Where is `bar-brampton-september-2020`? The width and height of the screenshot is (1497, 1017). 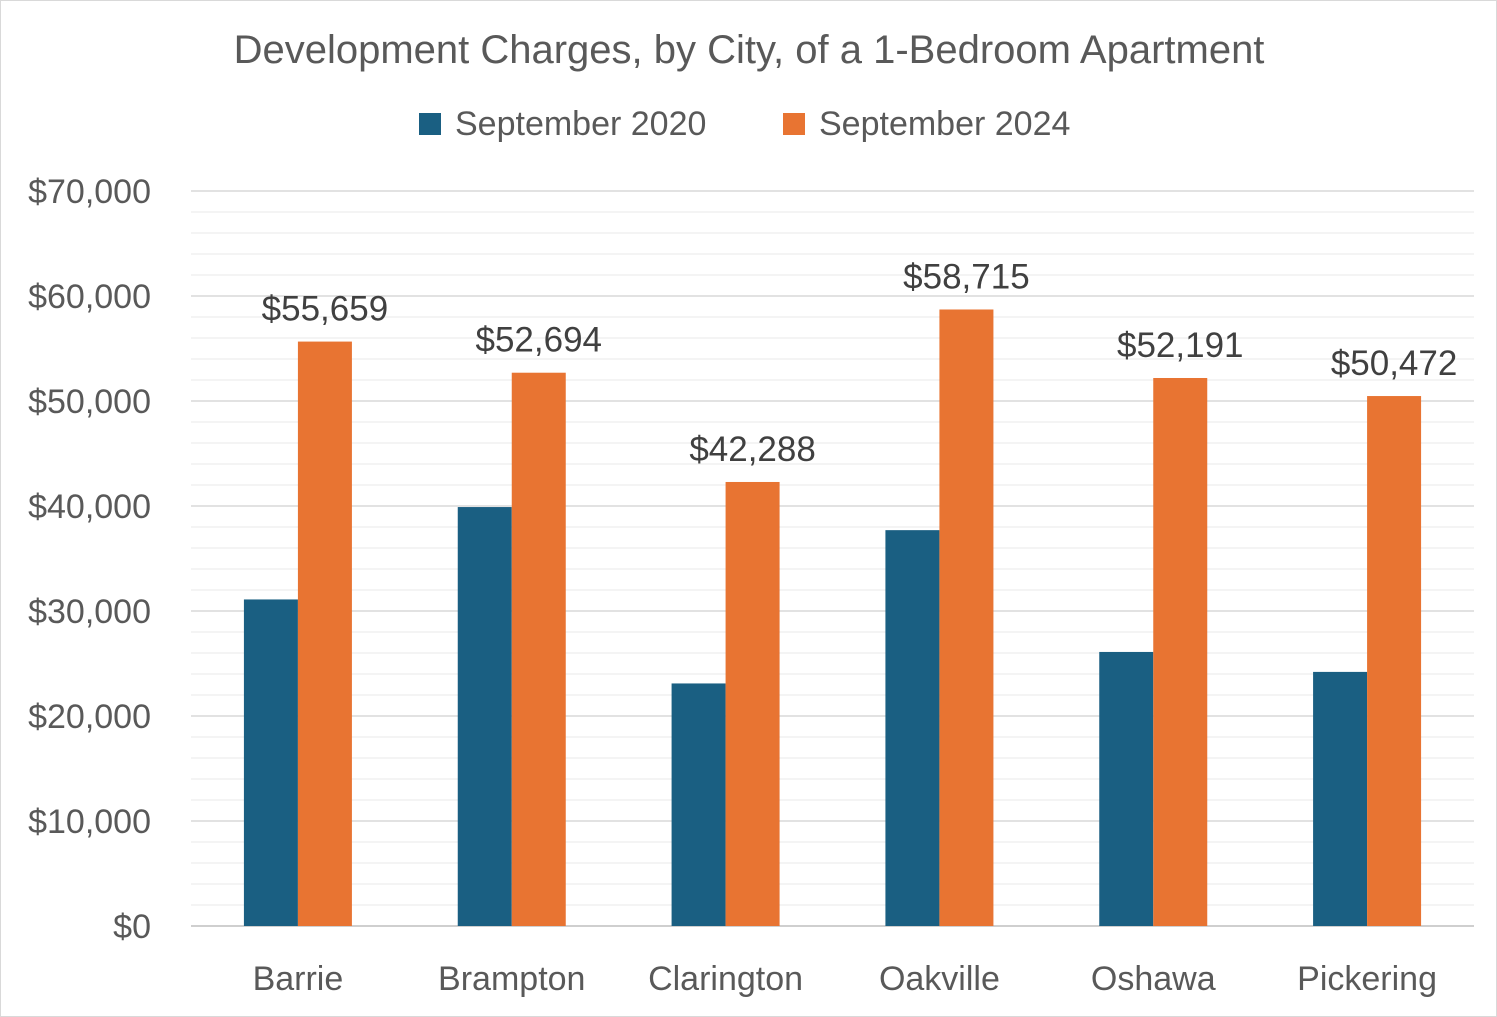 bar-brampton-september-2020 is located at coordinates (484, 716).